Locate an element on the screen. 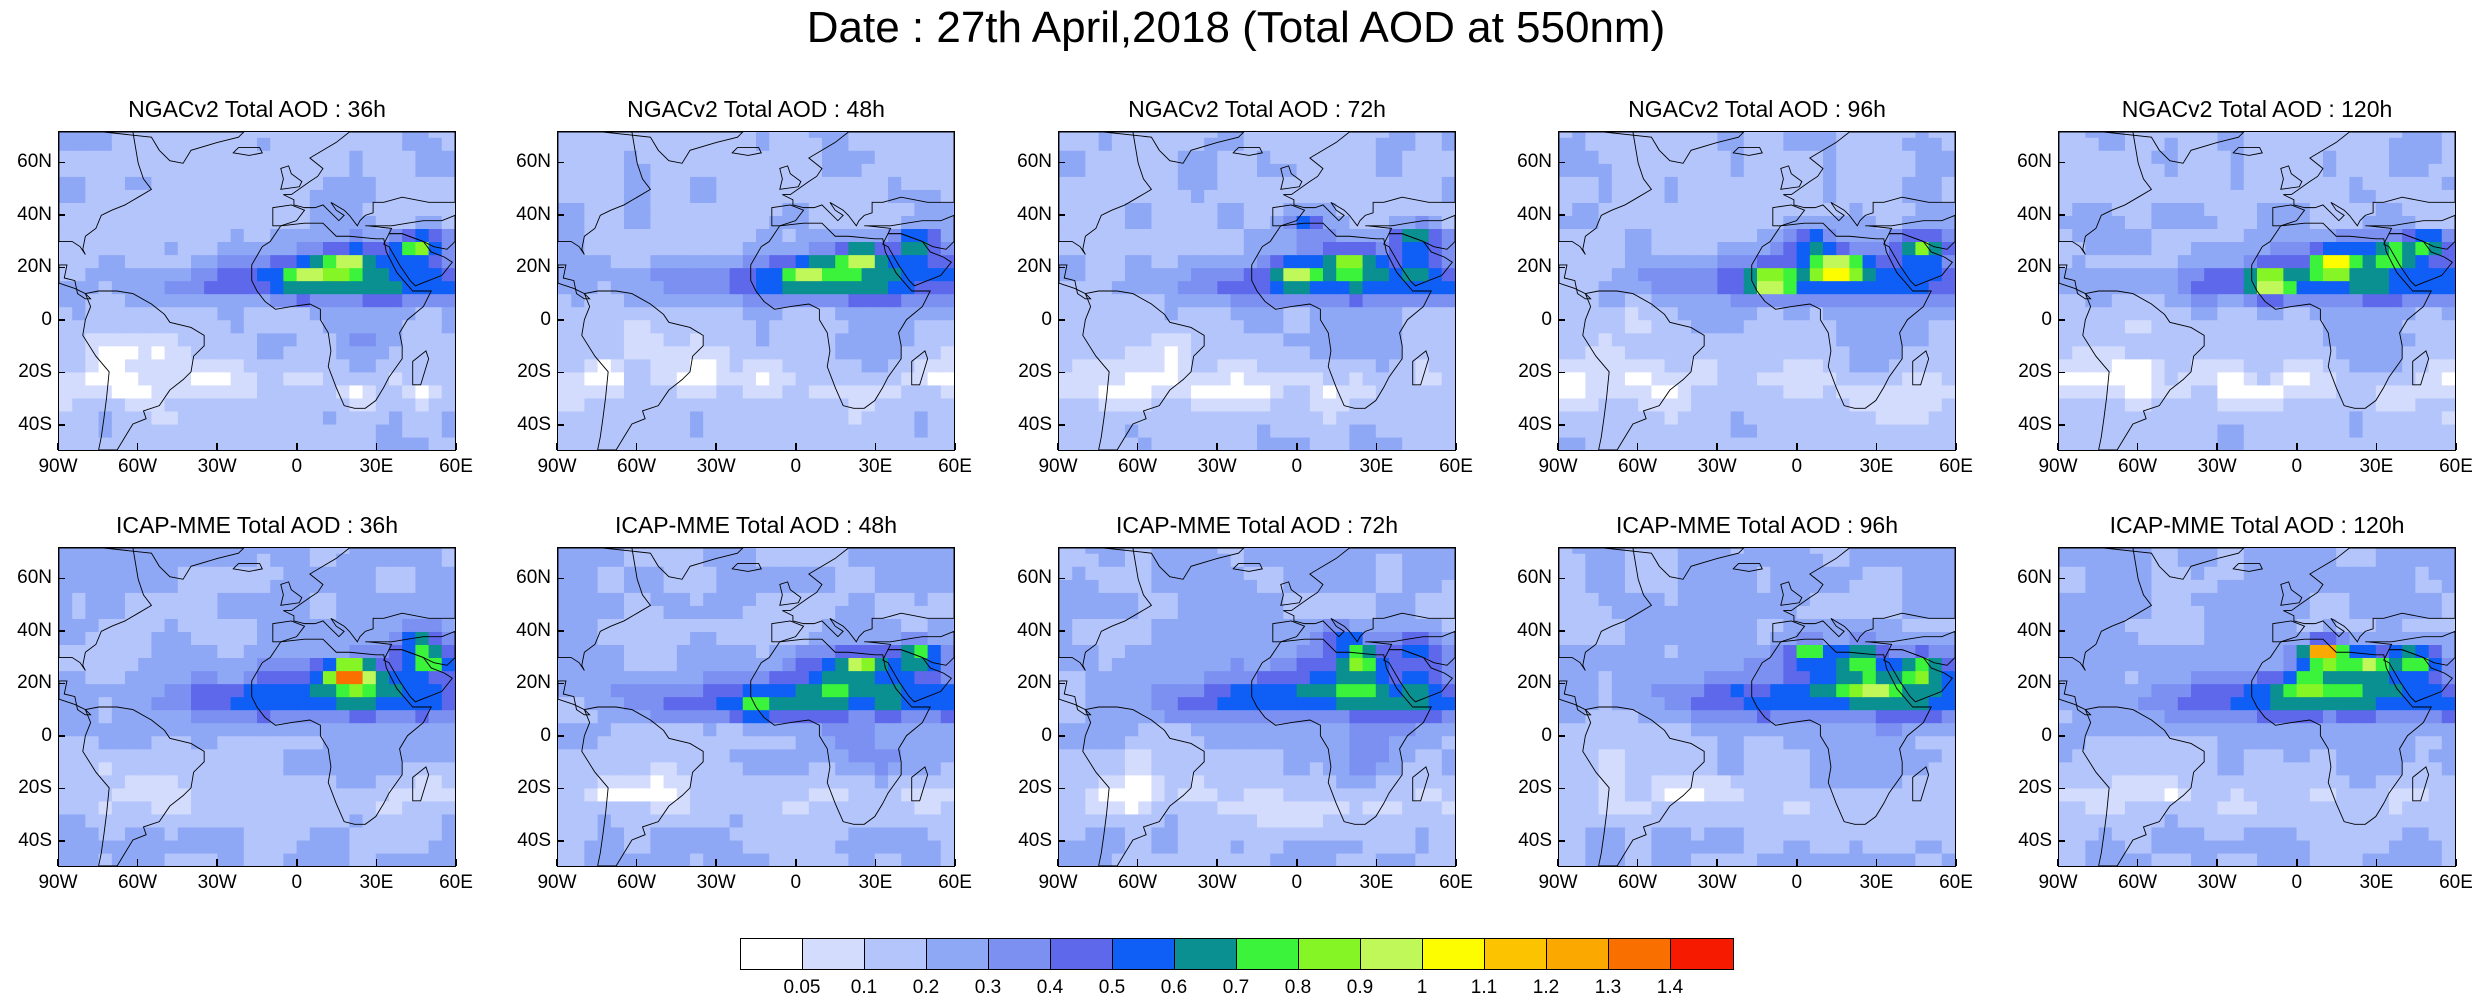 The image size is (2472, 998). colorbar-label: 1 is located at coordinates (1422, 988).